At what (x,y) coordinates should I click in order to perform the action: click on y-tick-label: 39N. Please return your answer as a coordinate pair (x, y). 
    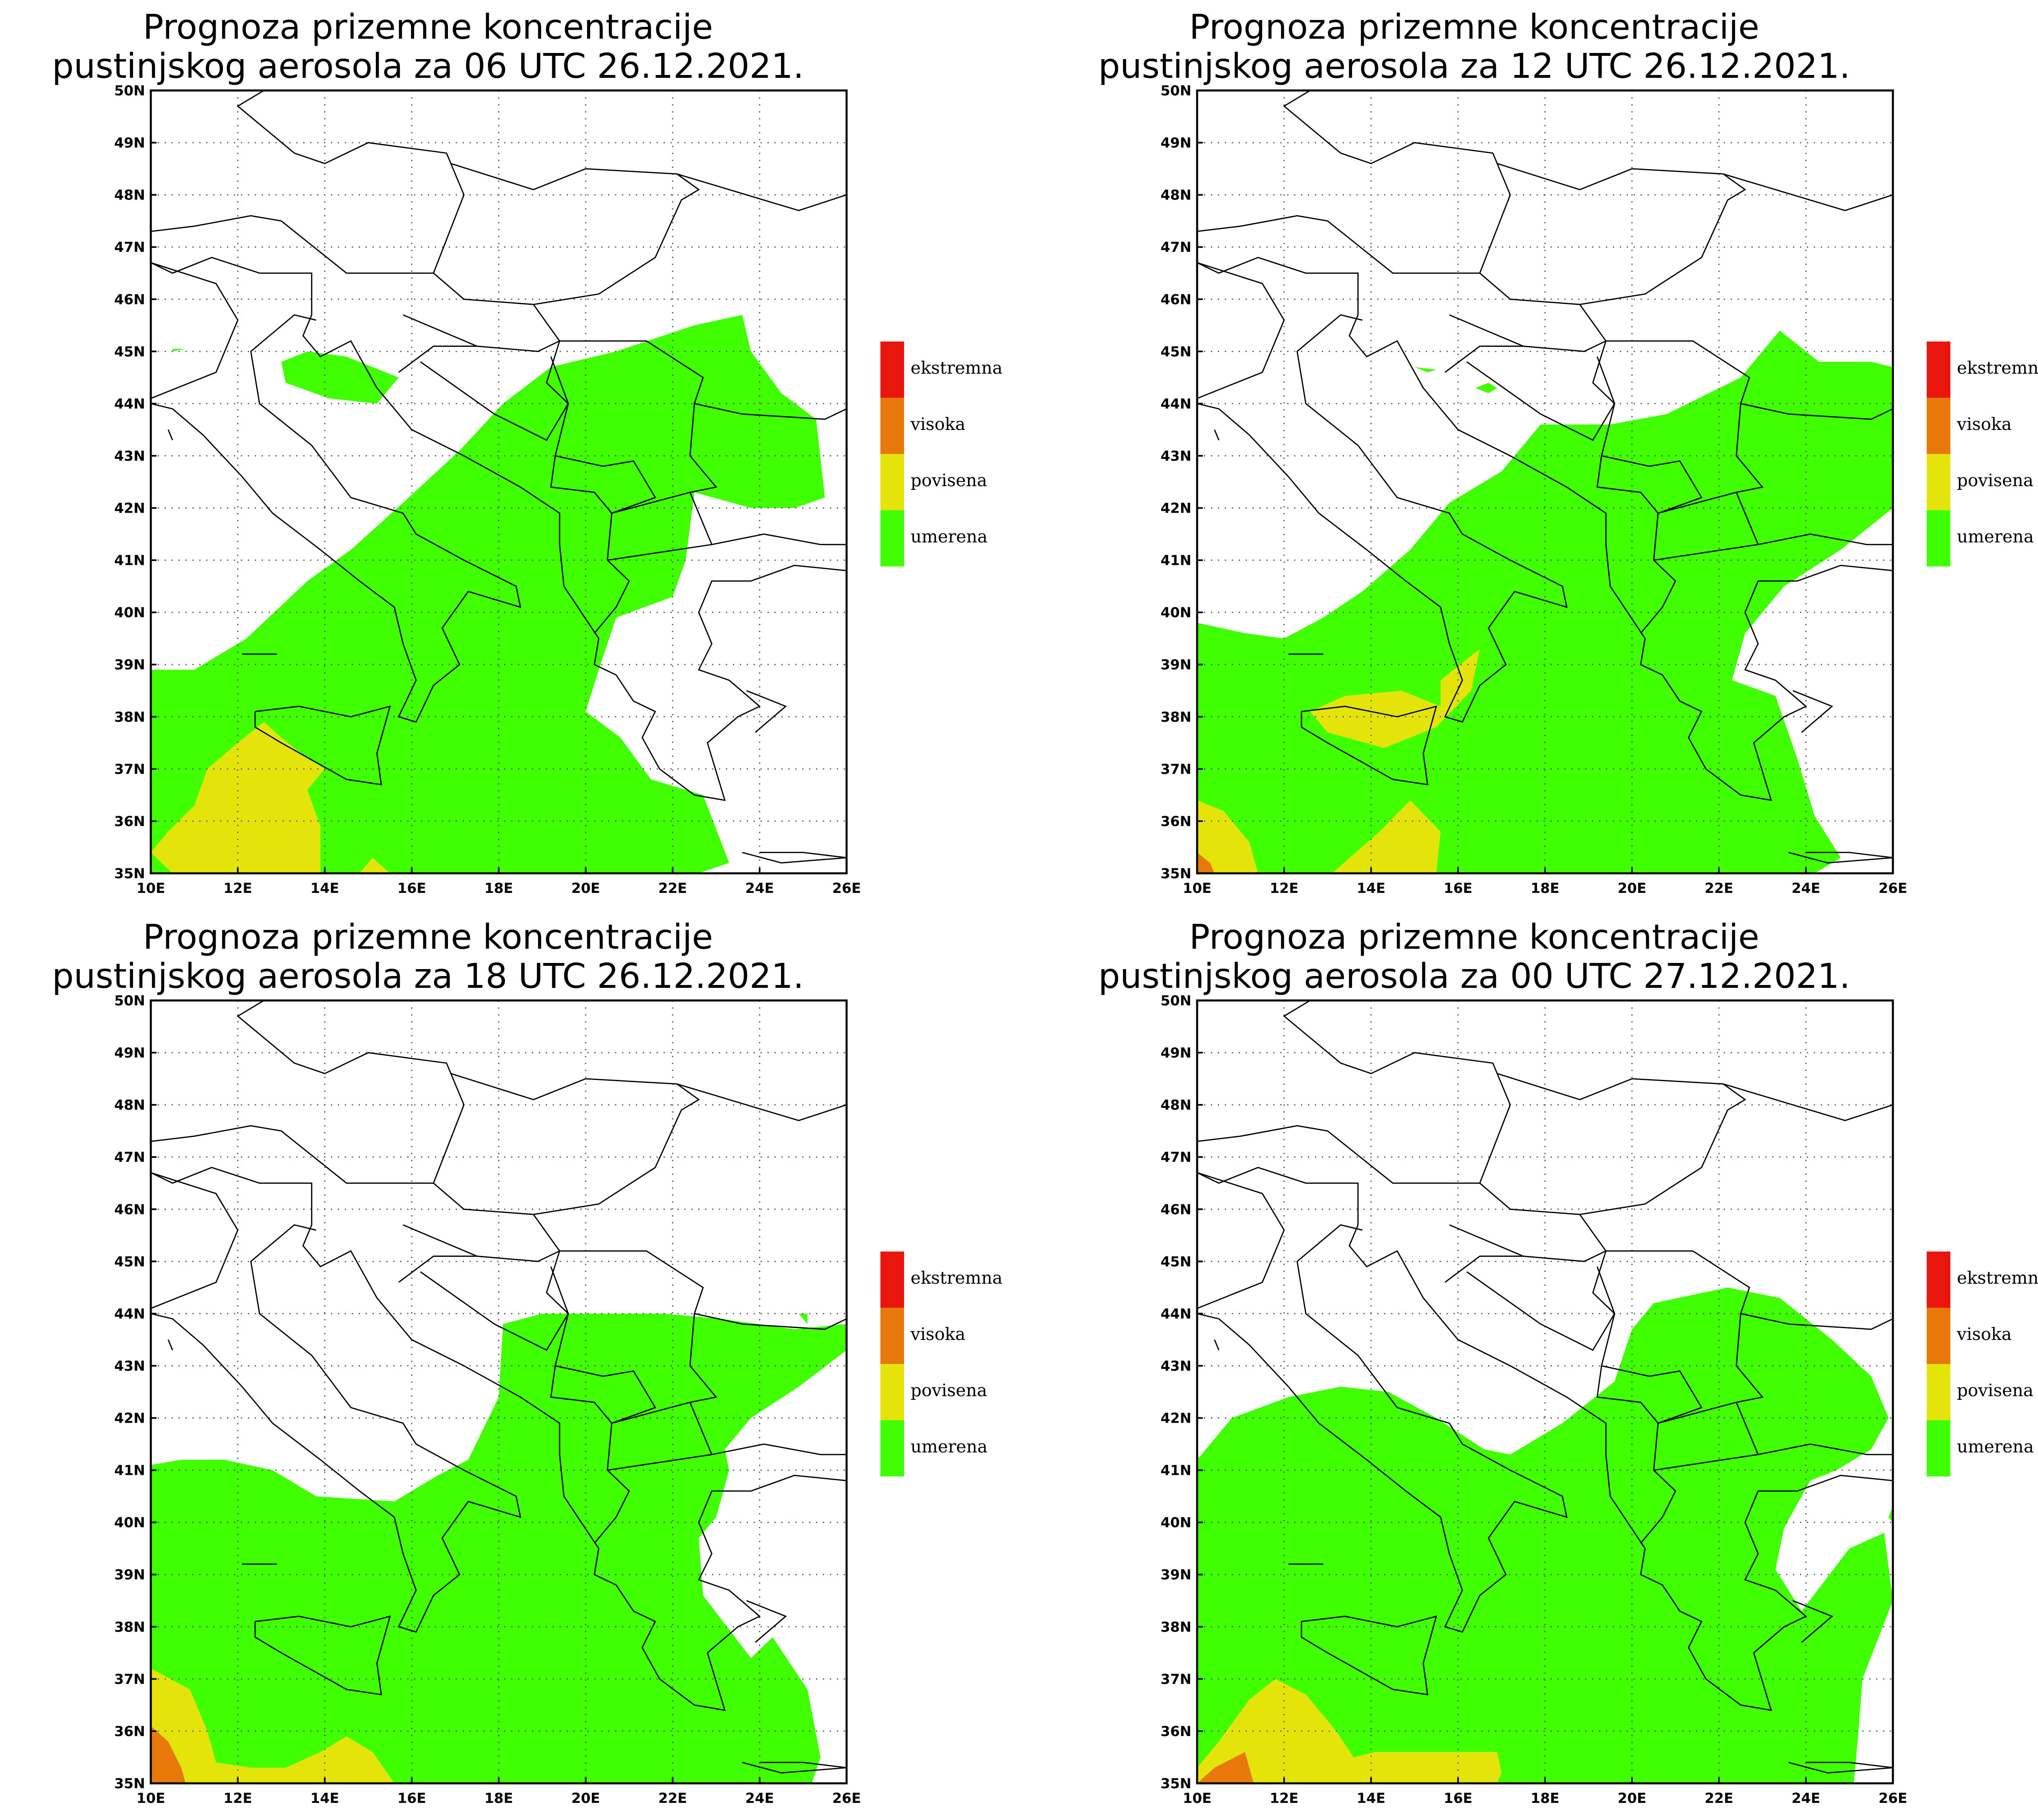
    Looking at the image, I should click on (1176, 665).